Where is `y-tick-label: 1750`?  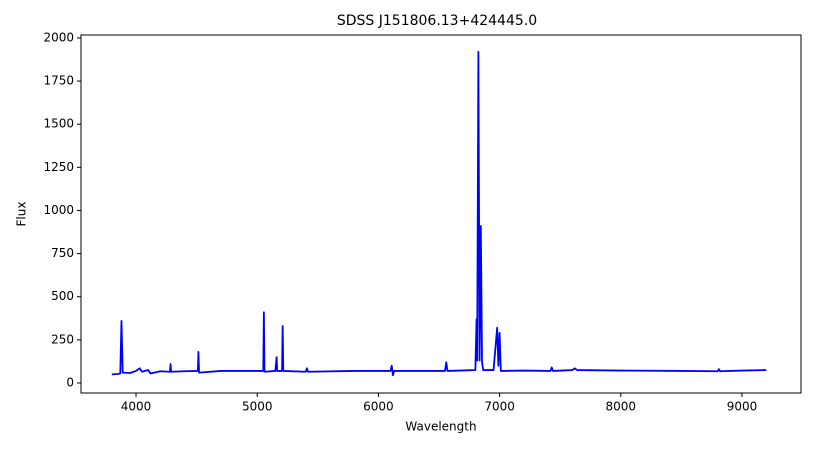 y-tick-label: 1750 is located at coordinates (58, 81).